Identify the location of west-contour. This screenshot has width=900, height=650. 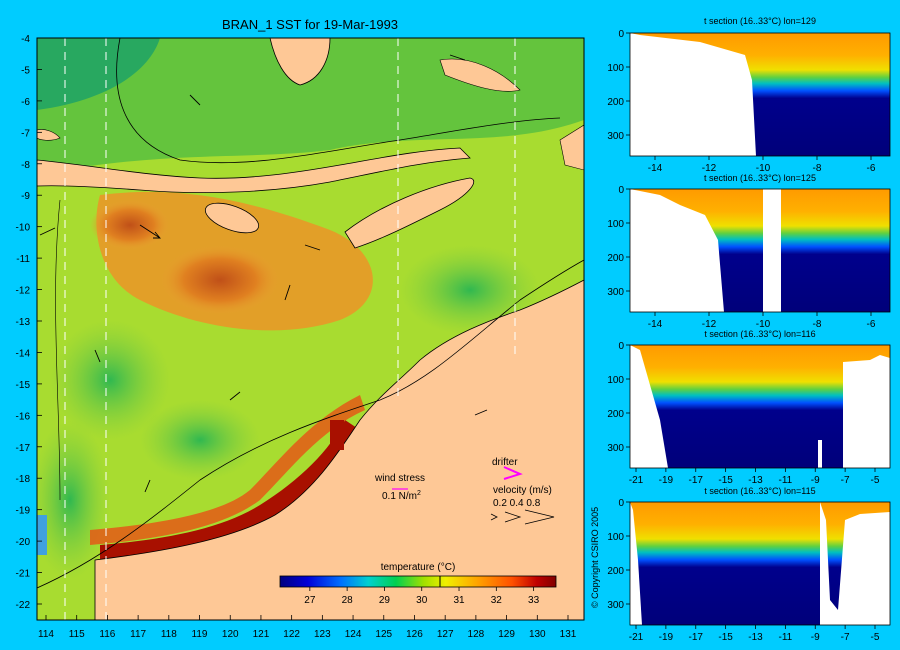
(58, 350).